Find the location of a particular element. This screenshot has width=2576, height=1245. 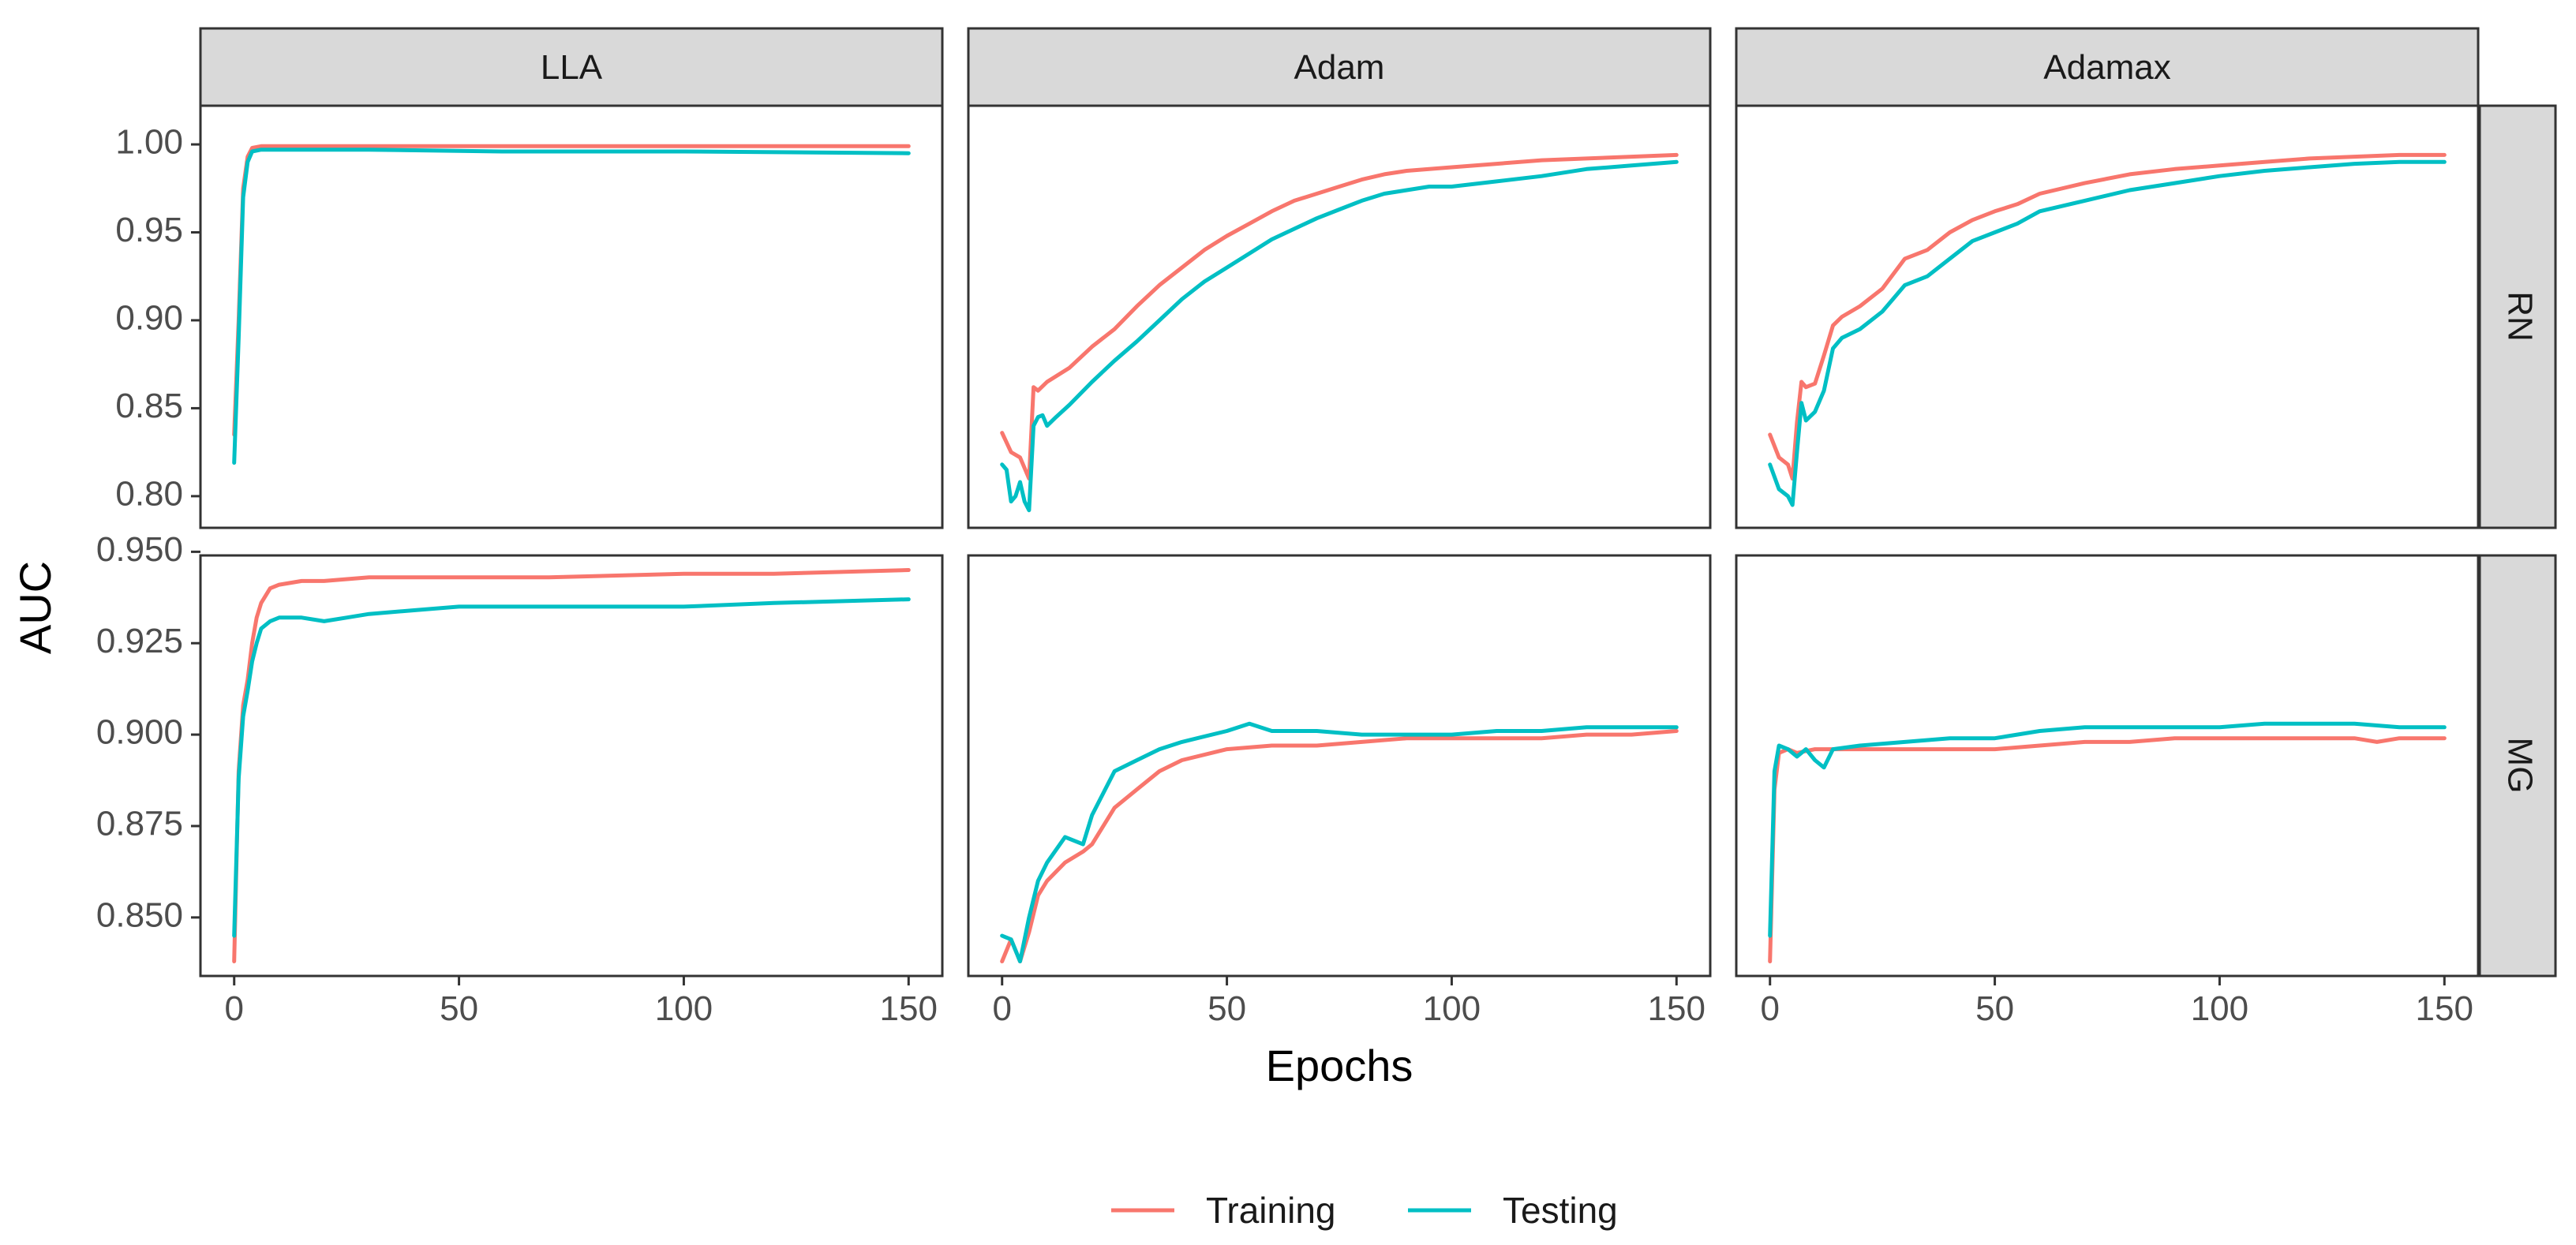

strip-label-adam: Adam is located at coordinates (1339, 67).